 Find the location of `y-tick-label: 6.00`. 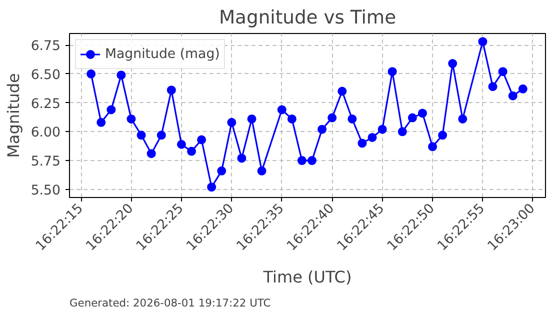

y-tick-label: 6.00 is located at coordinates (45, 133).